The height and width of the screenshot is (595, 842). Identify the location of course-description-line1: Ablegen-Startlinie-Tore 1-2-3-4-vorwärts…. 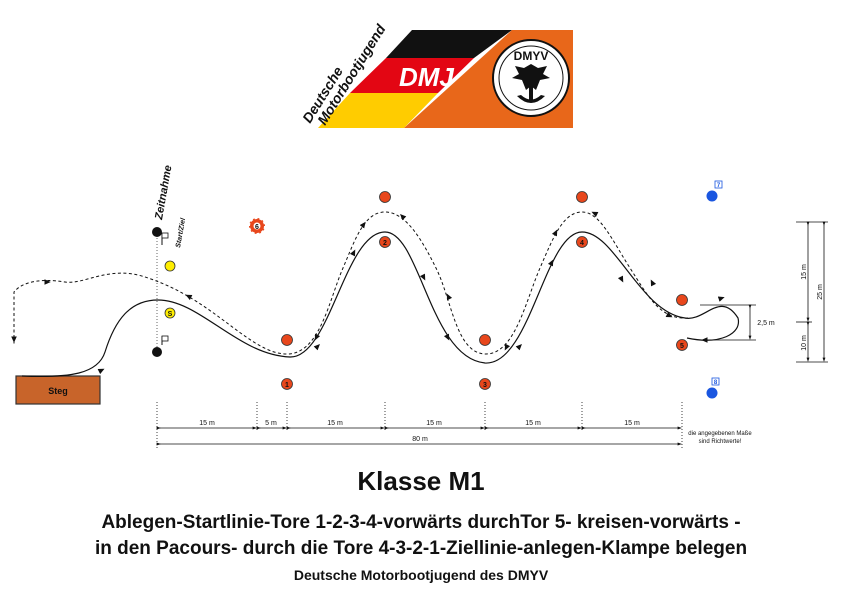
(421, 522).